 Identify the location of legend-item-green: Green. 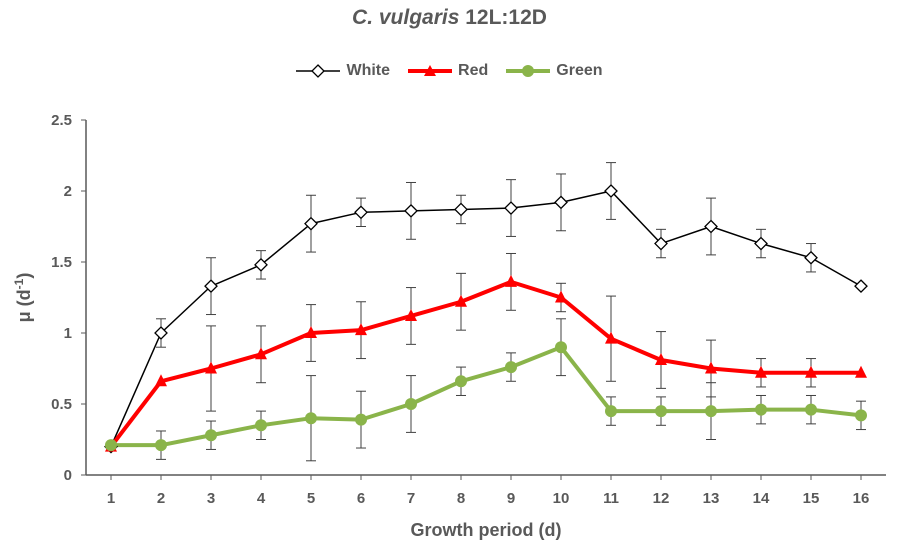
(554, 71).